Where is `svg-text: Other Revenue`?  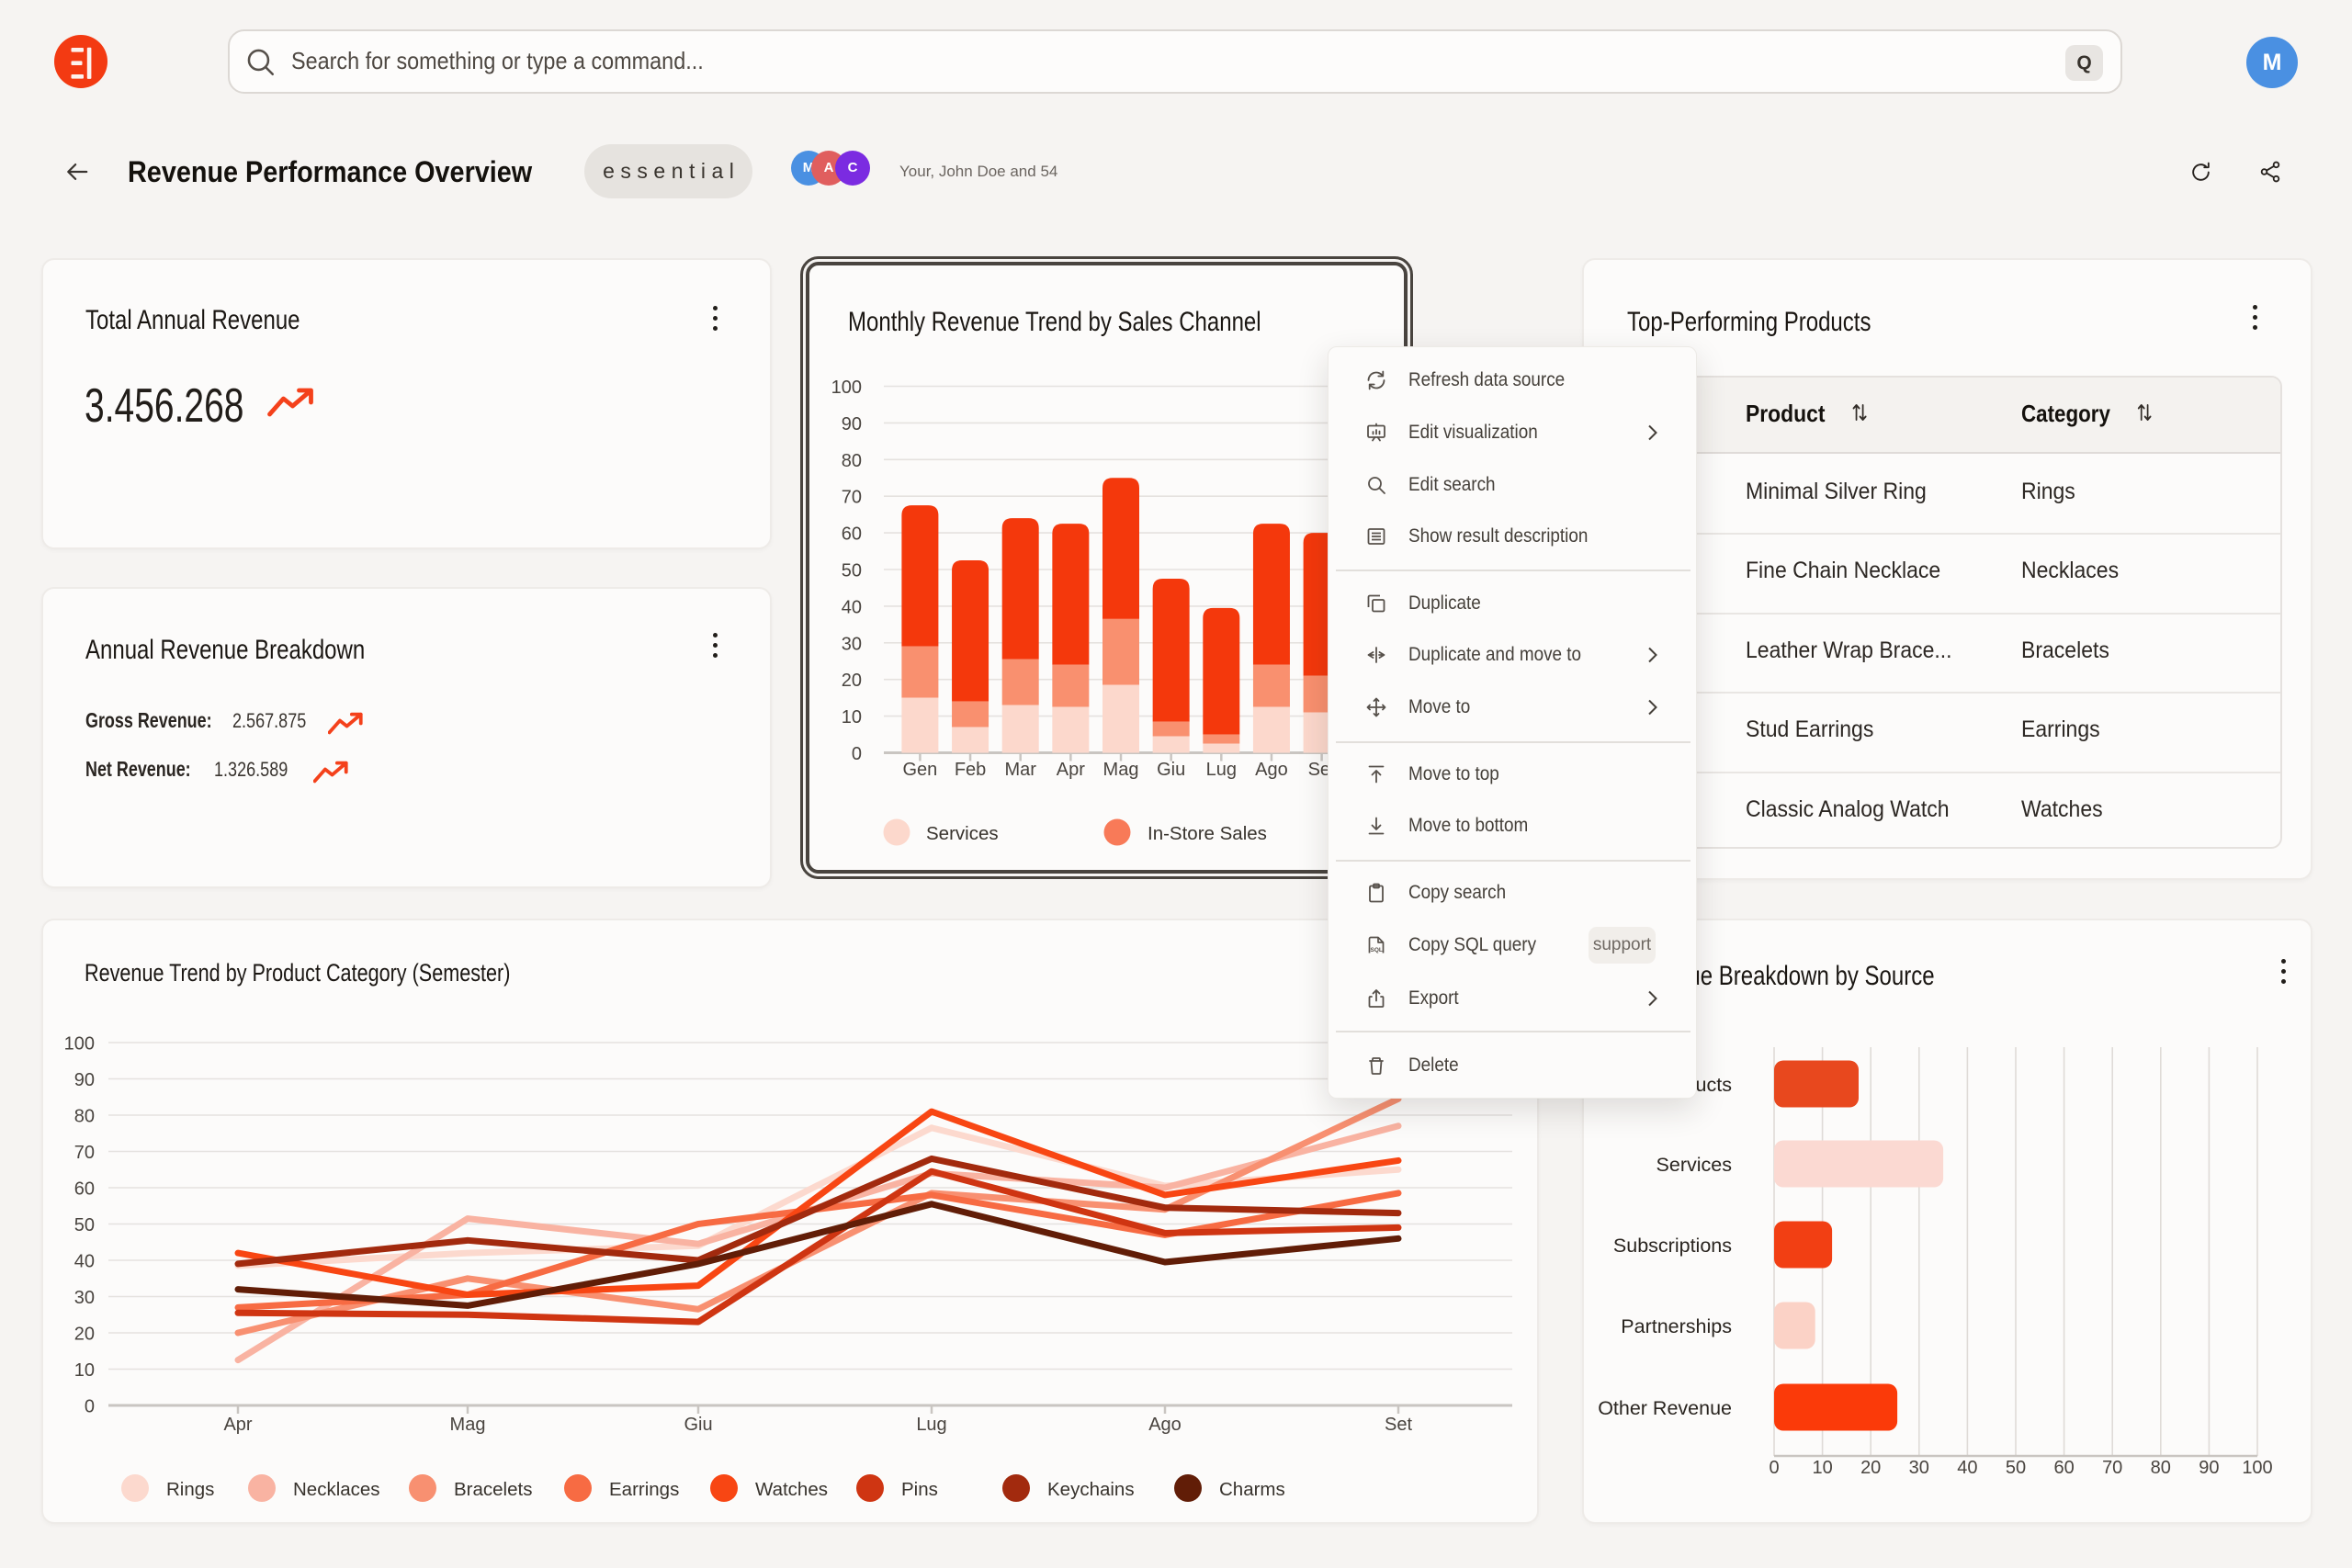 svg-text: Other Revenue is located at coordinates (1665, 1408).